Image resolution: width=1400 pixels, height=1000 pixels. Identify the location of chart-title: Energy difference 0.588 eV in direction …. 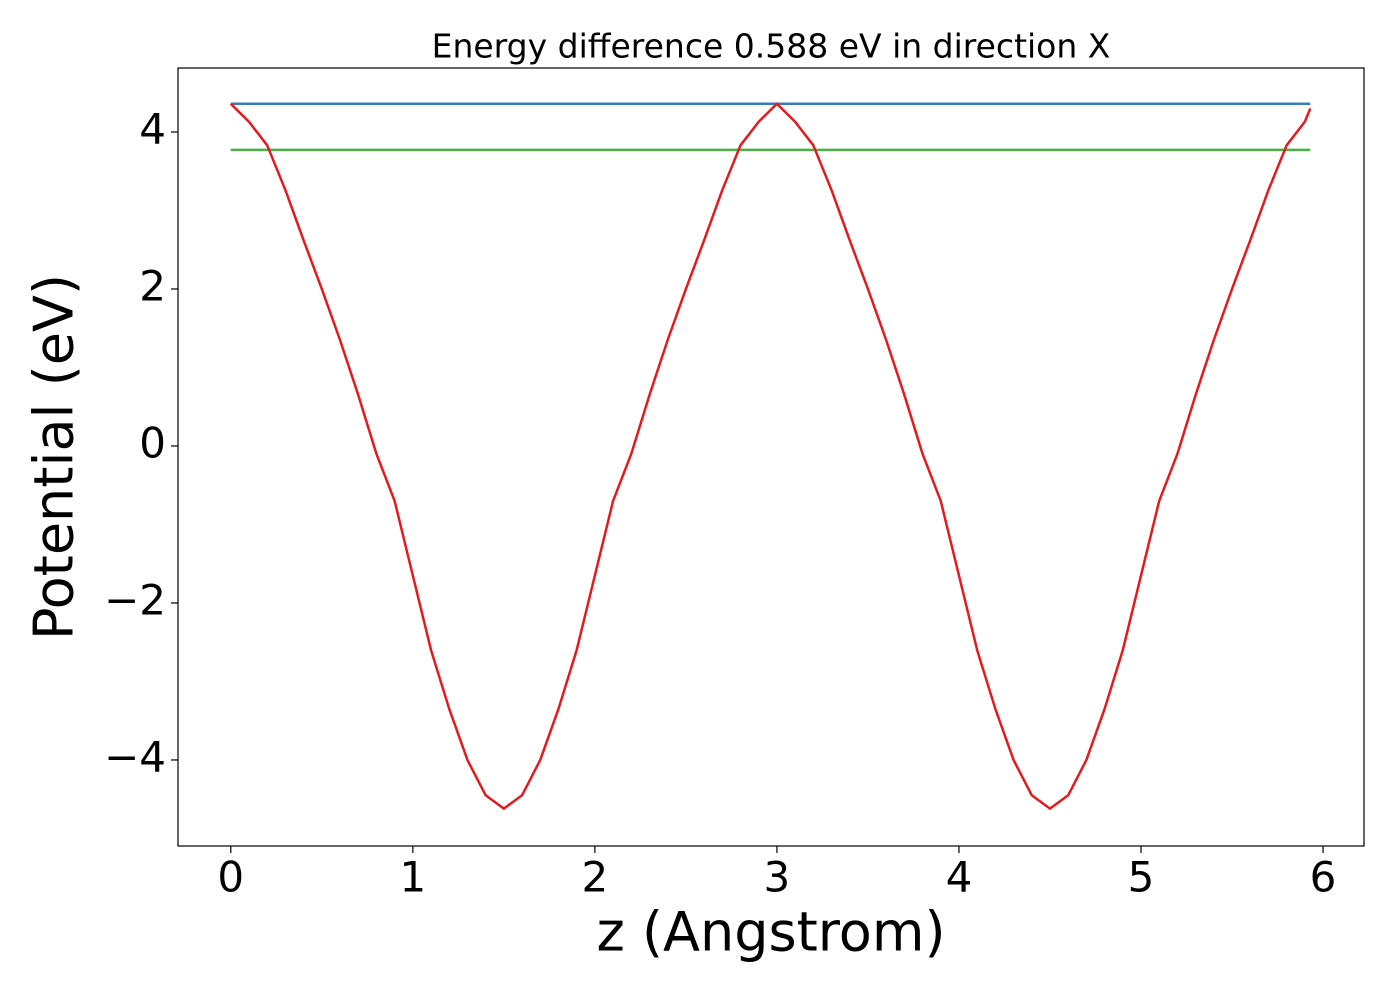
(771, 46).